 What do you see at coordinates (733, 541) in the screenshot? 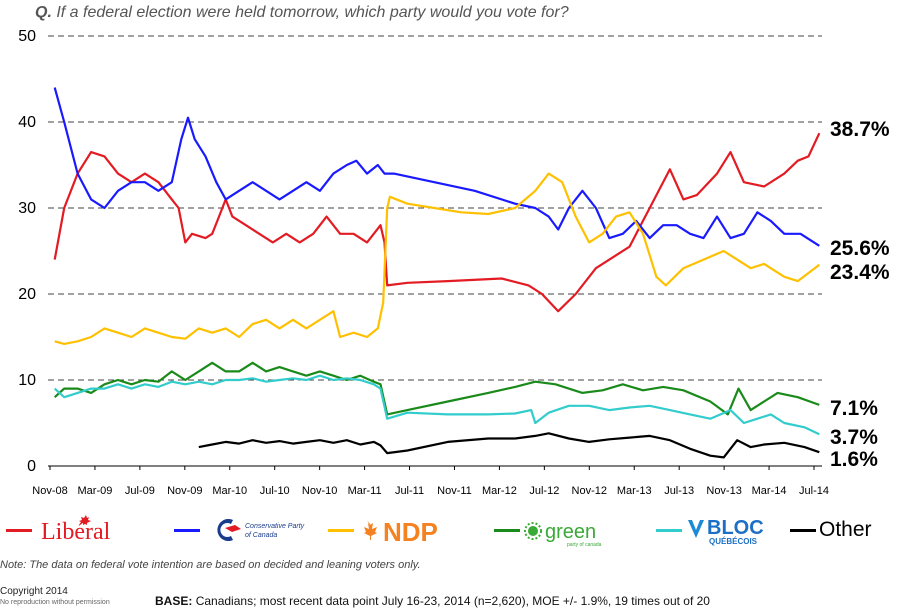
I see `bloc-sub-wordmark: QUÉBÉCOIS` at bounding box center [733, 541].